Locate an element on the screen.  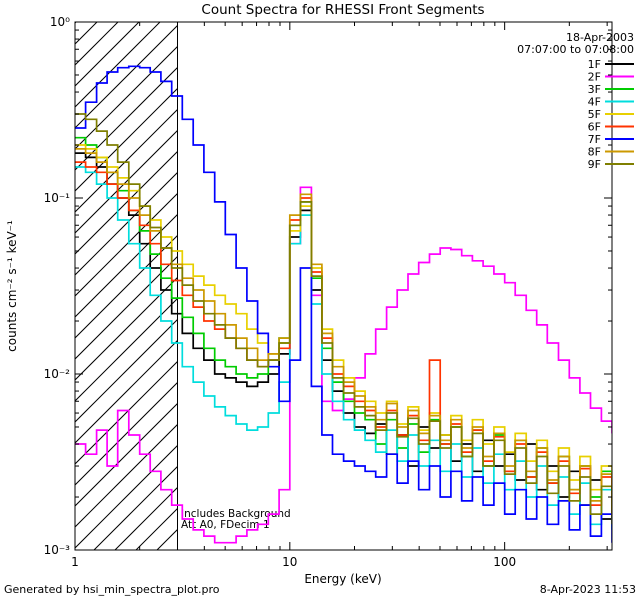
footer-generator-text: Generated by hsi_min_spectra_plot.pro is located at coordinates (112, 589).